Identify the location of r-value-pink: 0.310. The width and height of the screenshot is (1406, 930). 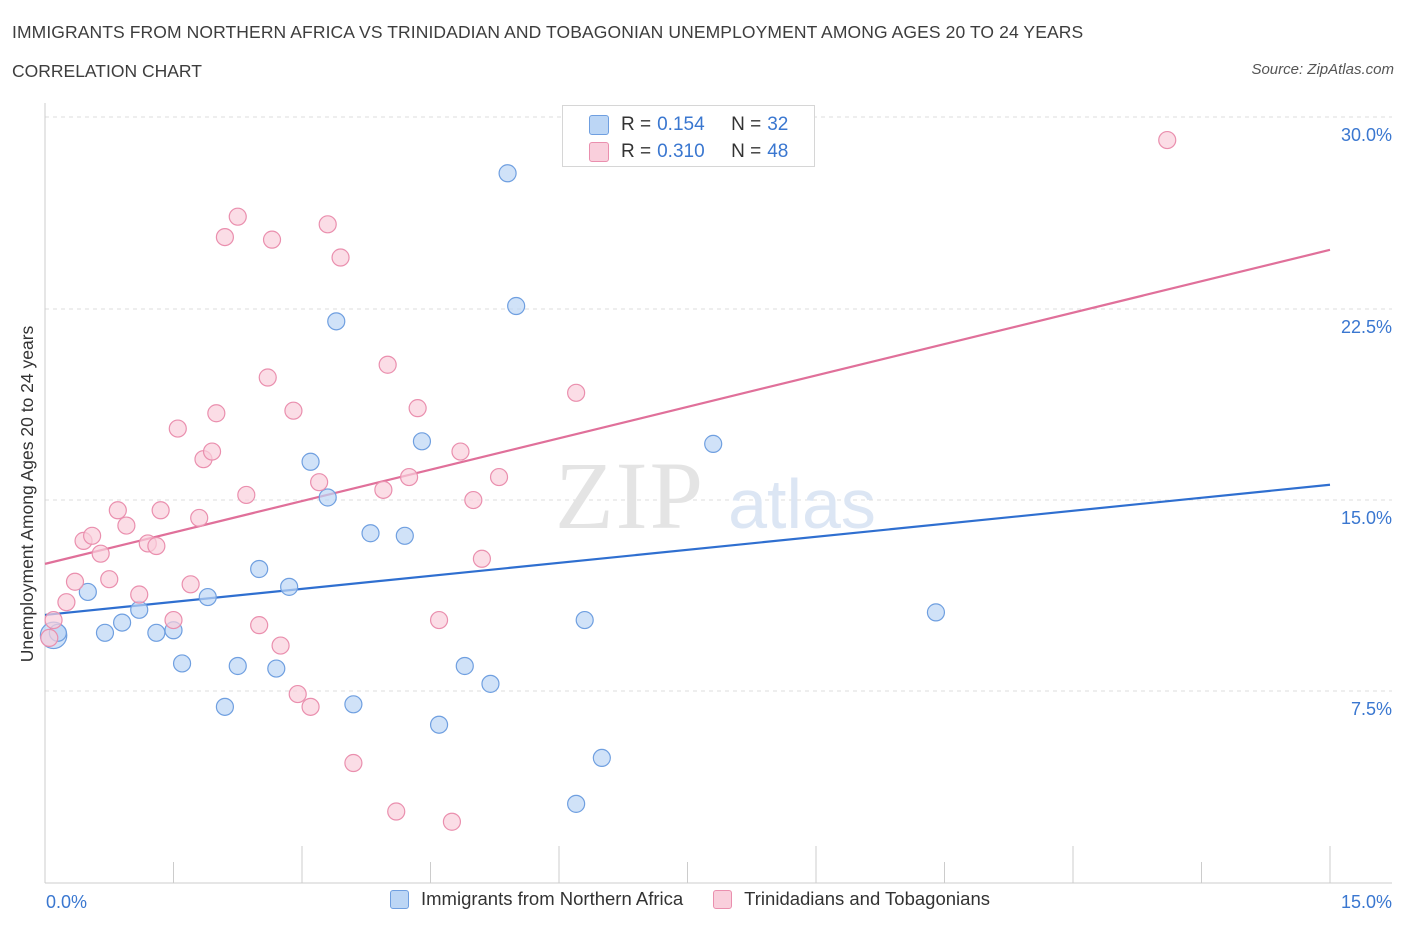
(681, 151).